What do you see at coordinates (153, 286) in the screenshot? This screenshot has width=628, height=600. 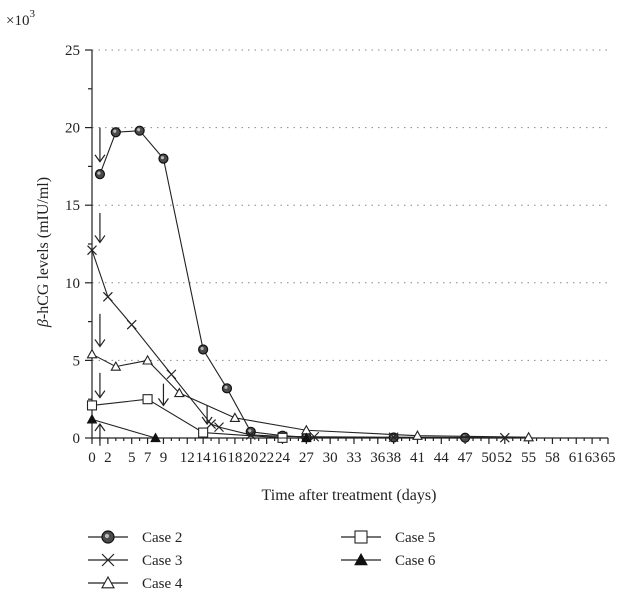 I see `arrows-layer` at bounding box center [153, 286].